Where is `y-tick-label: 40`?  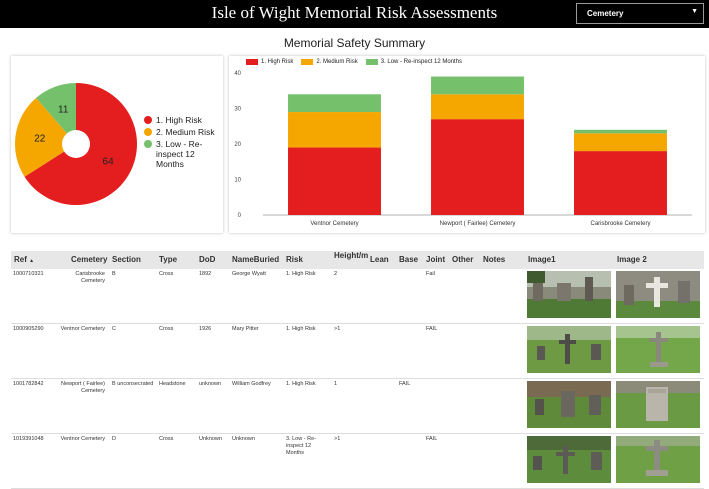 y-tick-label: 40 is located at coordinates (237, 74).